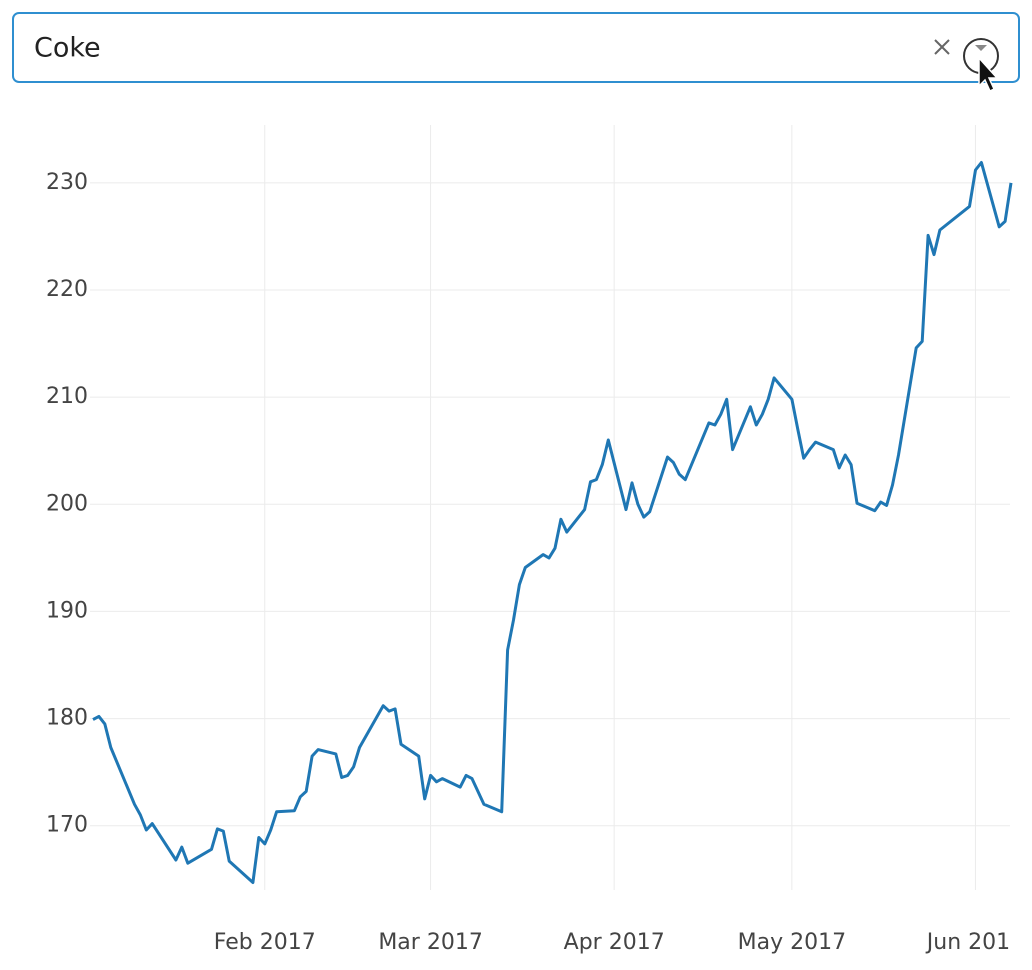  What do you see at coordinates (67, 825) in the screenshot?
I see `y-tick-label: 170` at bounding box center [67, 825].